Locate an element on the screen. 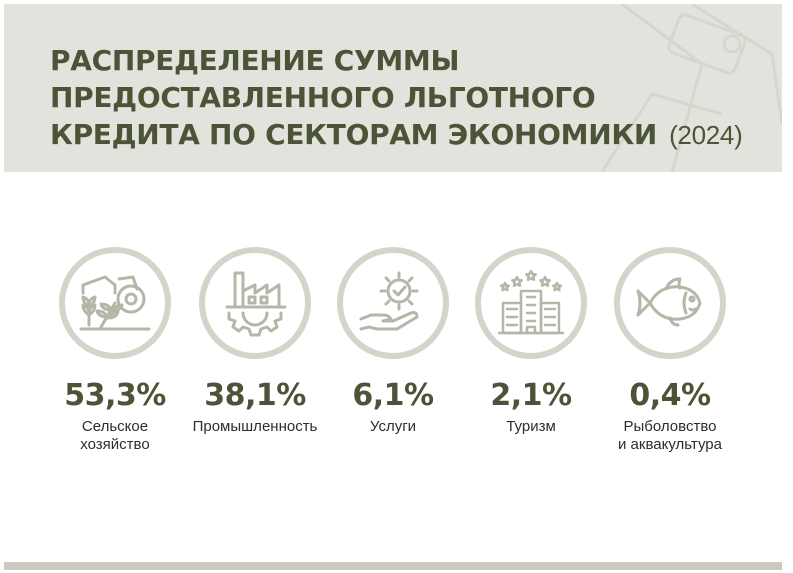 The image size is (793, 573). title-line-2: ПРЕДОСТАВЛЕННОГО ЛЬГОТНОГО is located at coordinates (323, 97).